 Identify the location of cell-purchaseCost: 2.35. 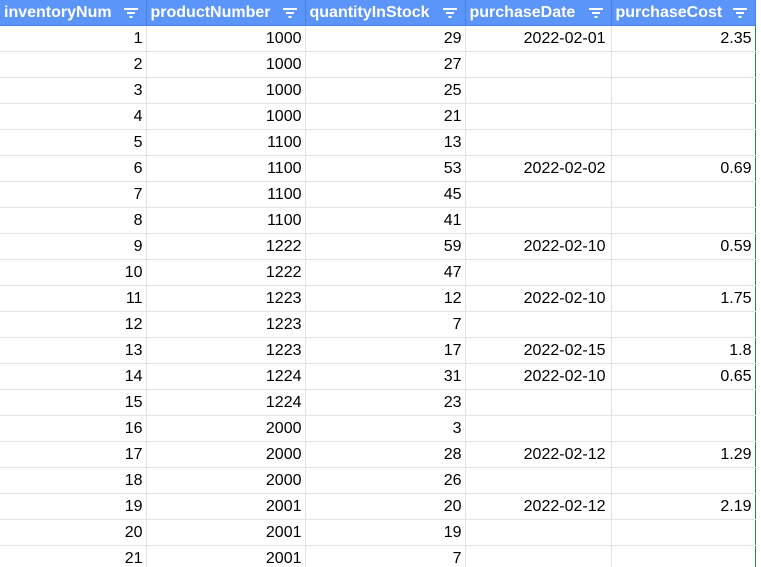
(683, 38).